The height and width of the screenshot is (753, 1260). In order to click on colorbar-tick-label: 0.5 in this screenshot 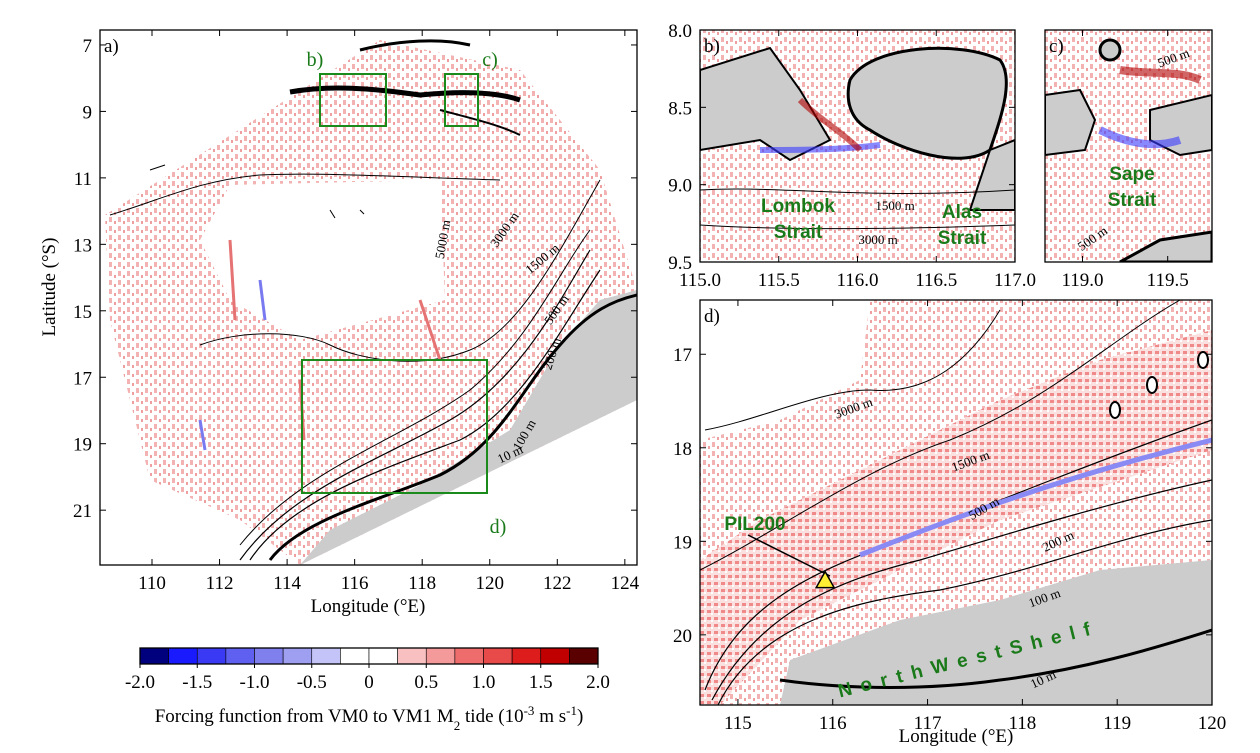, I will do `click(426, 682)`.